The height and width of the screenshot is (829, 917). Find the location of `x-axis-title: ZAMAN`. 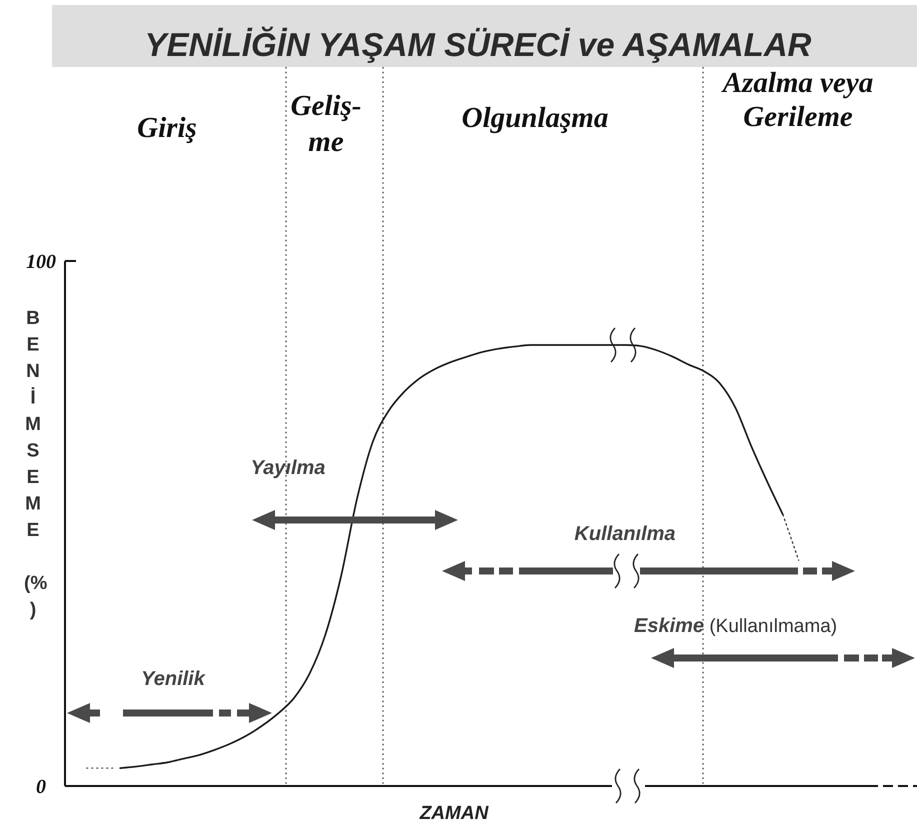

x-axis-title: ZAMAN is located at coordinates (454, 813).